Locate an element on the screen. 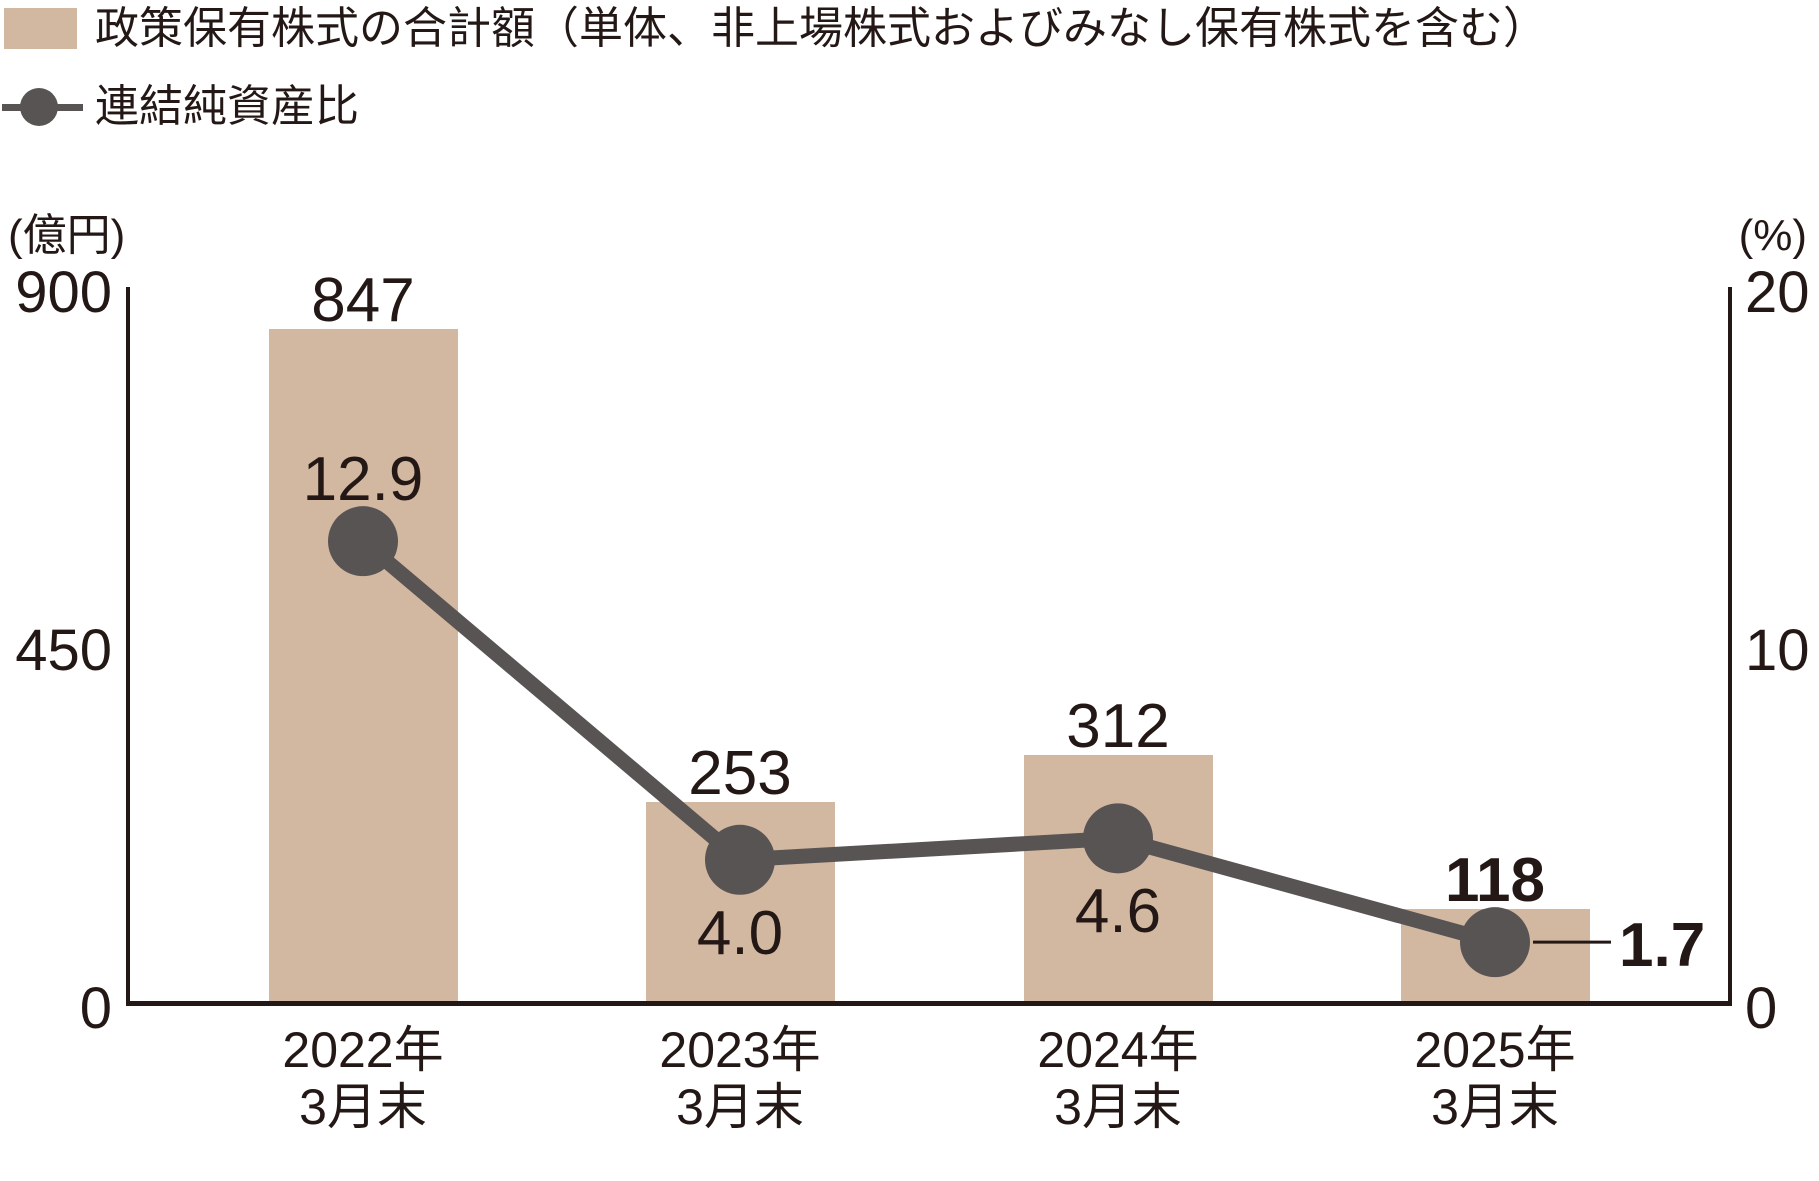 This screenshot has height=1181, width=1819. bar-legend-swatch-icon is located at coordinates (40, 28).